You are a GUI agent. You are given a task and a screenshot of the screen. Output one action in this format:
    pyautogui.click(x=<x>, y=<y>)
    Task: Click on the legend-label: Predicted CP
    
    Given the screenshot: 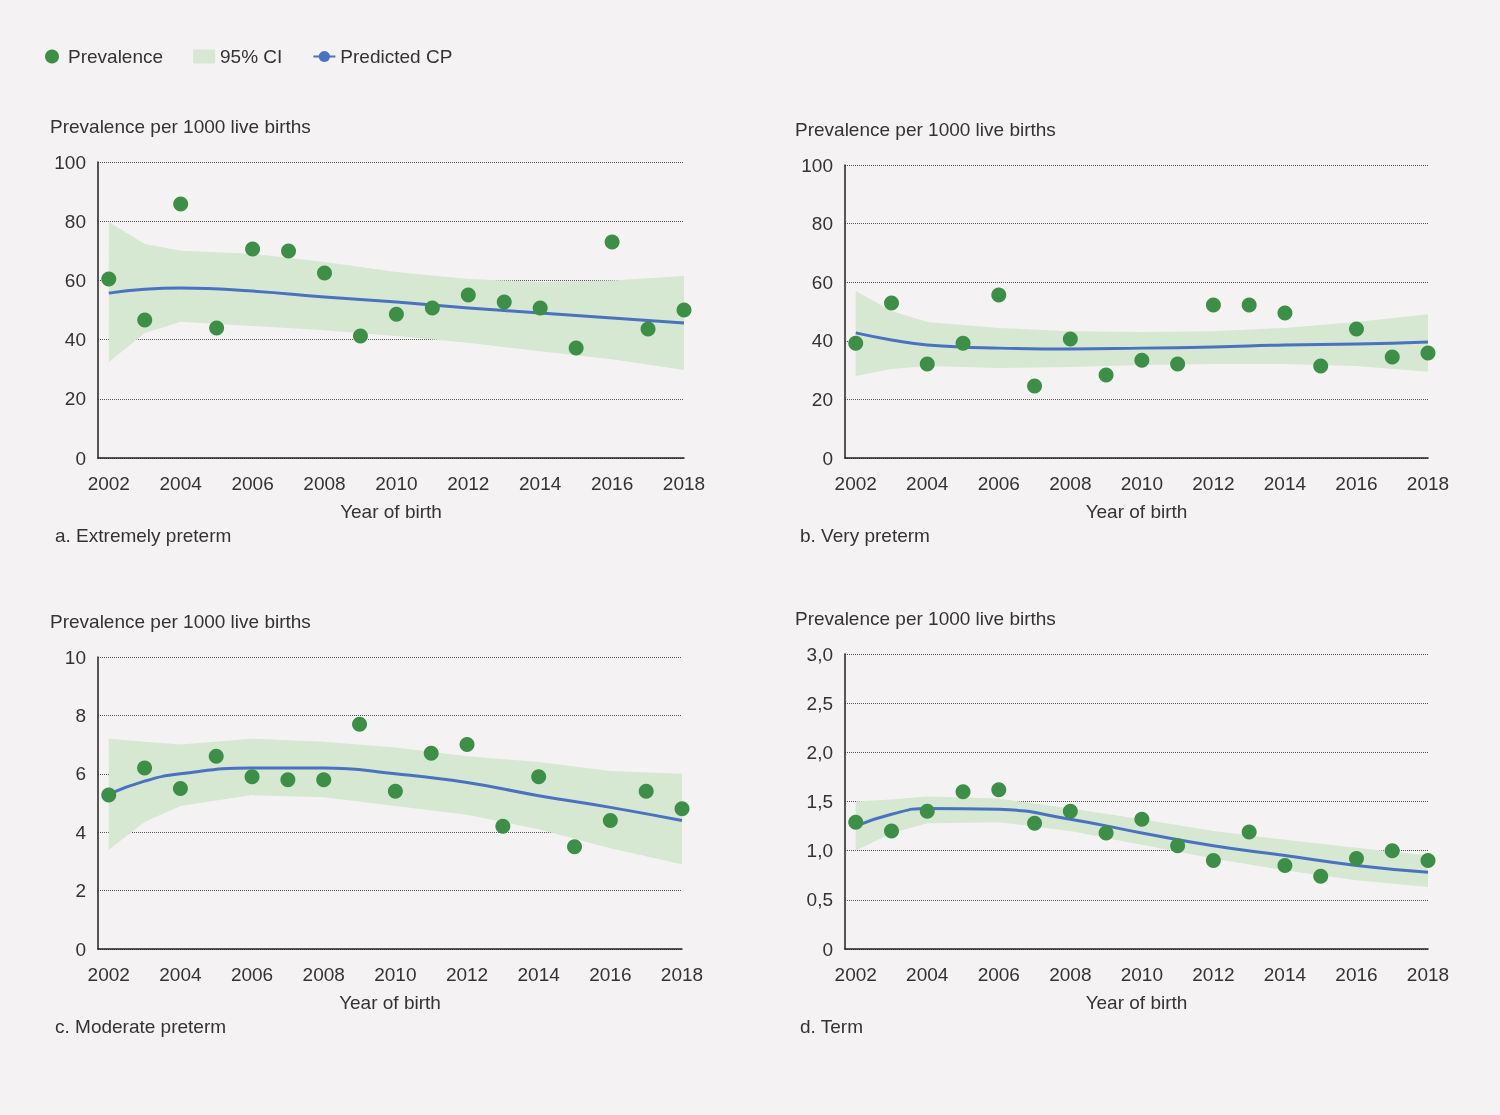 What is the action you would take?
    pyautogui.click(x=396, y=56)
    